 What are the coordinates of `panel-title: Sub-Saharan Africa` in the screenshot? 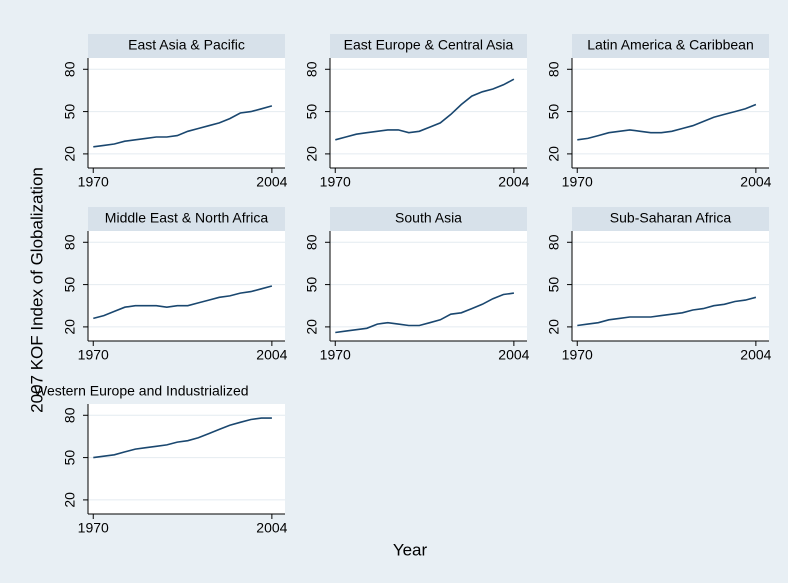 It's located at (671, 218).